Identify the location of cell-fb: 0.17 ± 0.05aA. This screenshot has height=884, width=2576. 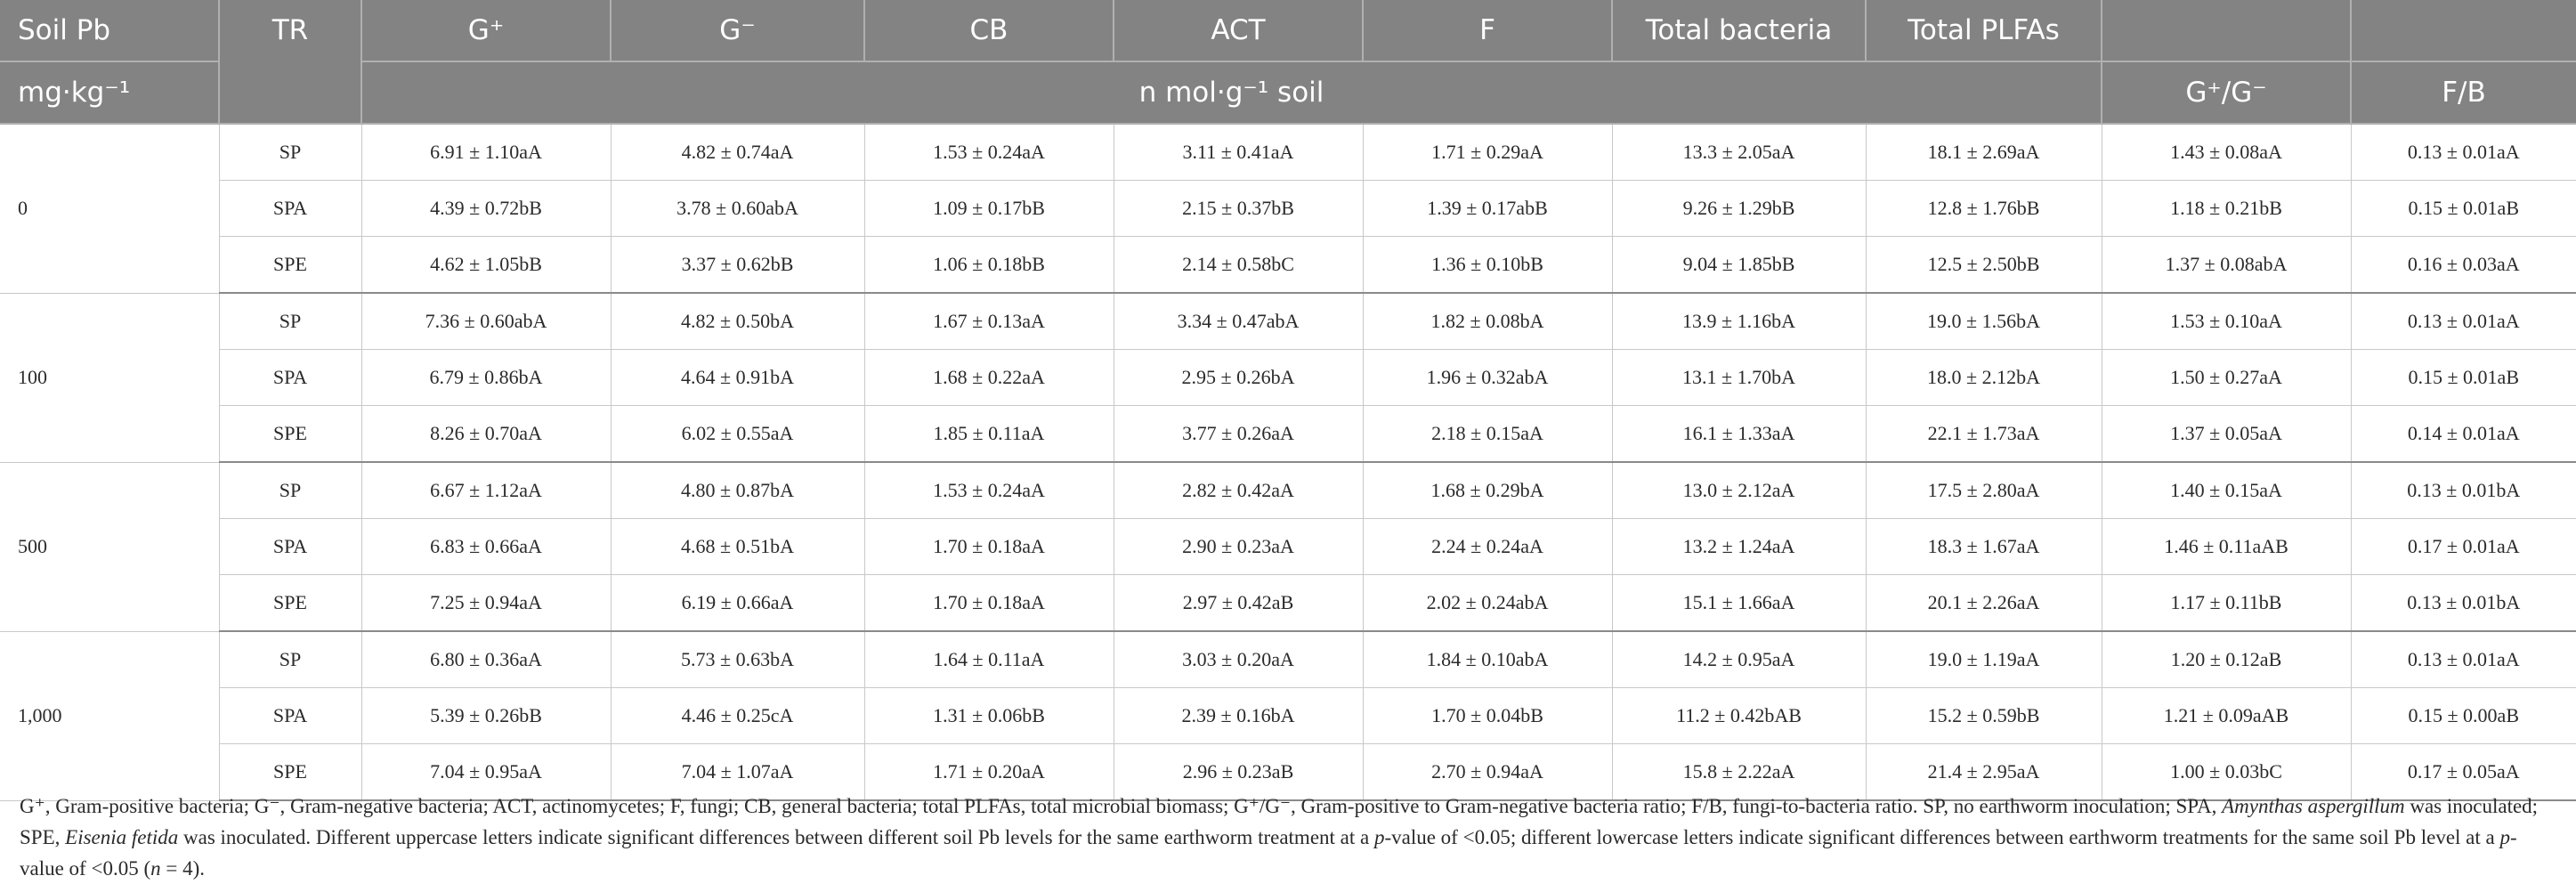
(2463, 772).